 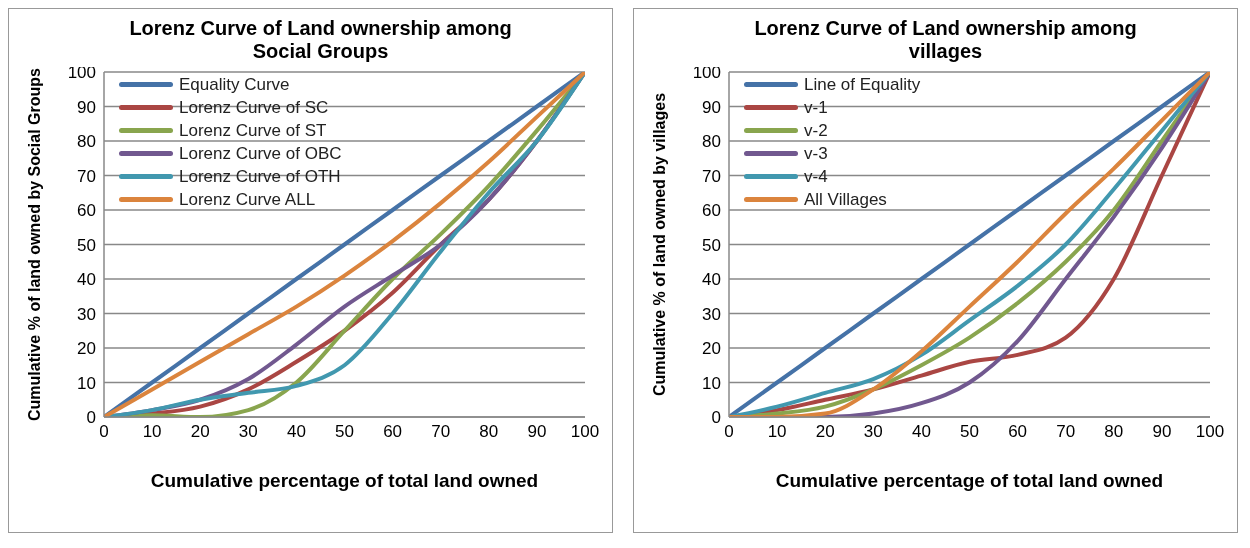 I want to click on legend-label: Lorenz Curve of ST, so click(x=253, y=131).